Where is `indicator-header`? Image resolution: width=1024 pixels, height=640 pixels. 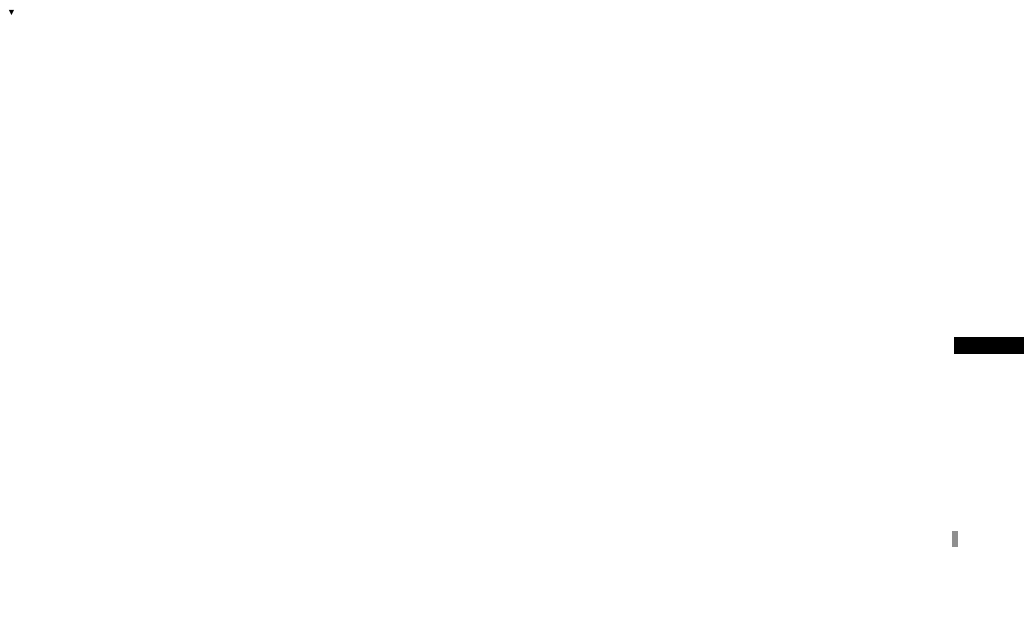 indicator-header is located at coordinates (10, 419).